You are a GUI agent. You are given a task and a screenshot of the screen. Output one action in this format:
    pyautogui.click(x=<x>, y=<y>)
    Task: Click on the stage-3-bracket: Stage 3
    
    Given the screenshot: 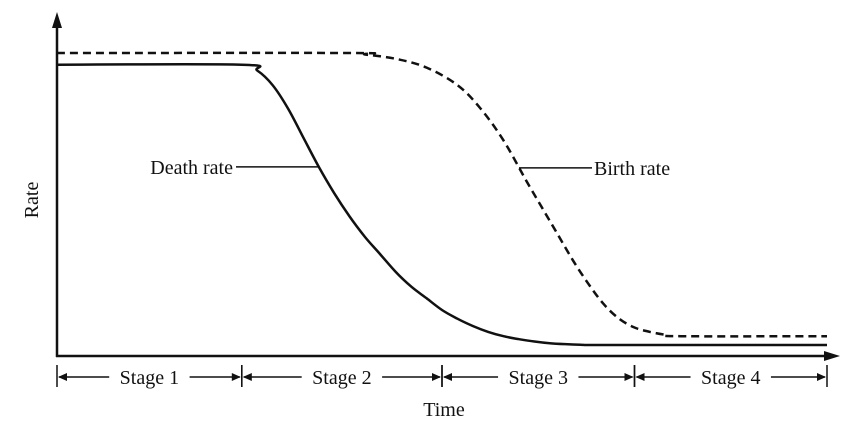 What is the action you would take?
    pyautogui.click(x=538, y=377)
    